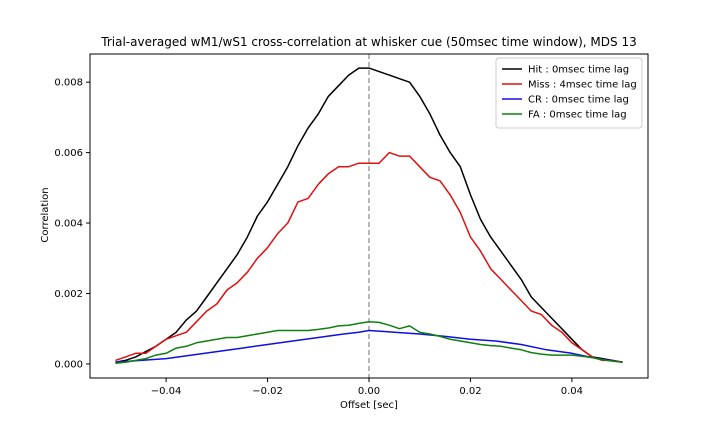 Image resolution: width=720 pixels, height=432 pixels. What do you see at coordinates (68, 364) in the screenshot?
I see `y-tick-label: 0.000` at bounding box center [68, 364].